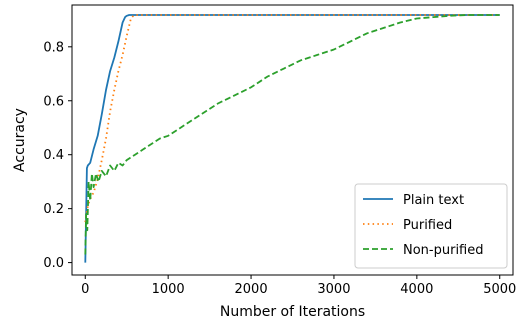  Describe the element at coordinates (427, 225) in the screenshot. I see `legend-label-1: Purified` at that location.